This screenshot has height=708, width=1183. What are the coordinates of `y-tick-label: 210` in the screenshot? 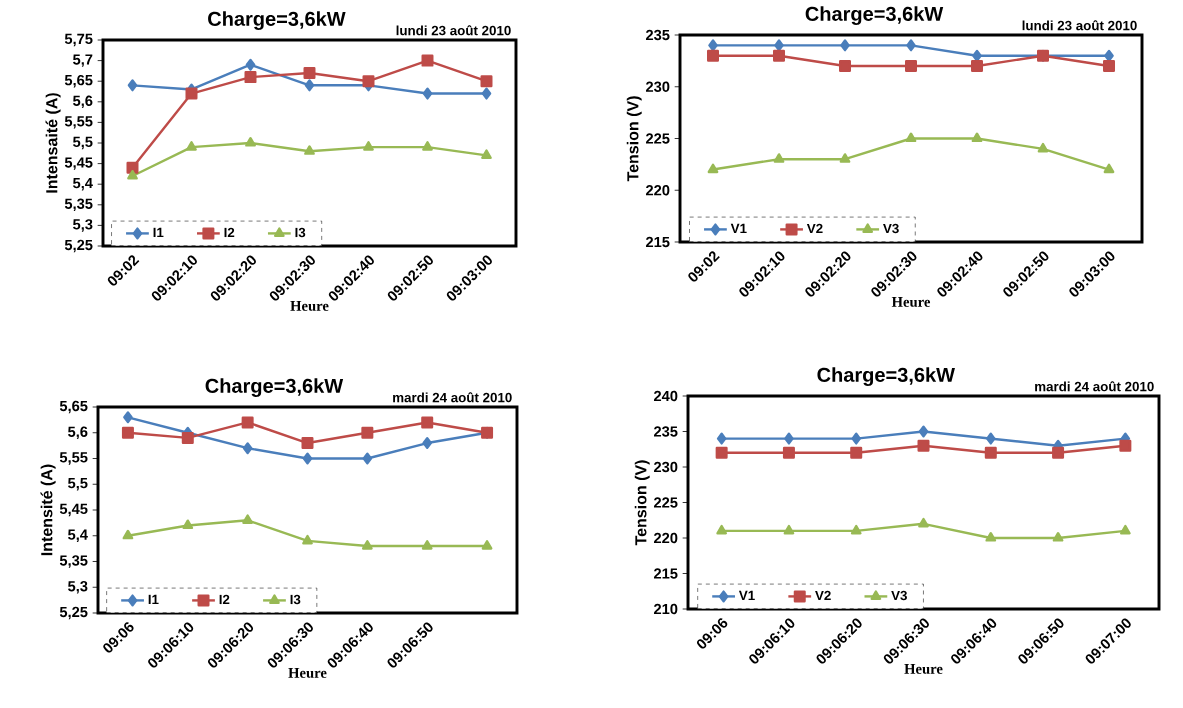 It's located at (665, 609).